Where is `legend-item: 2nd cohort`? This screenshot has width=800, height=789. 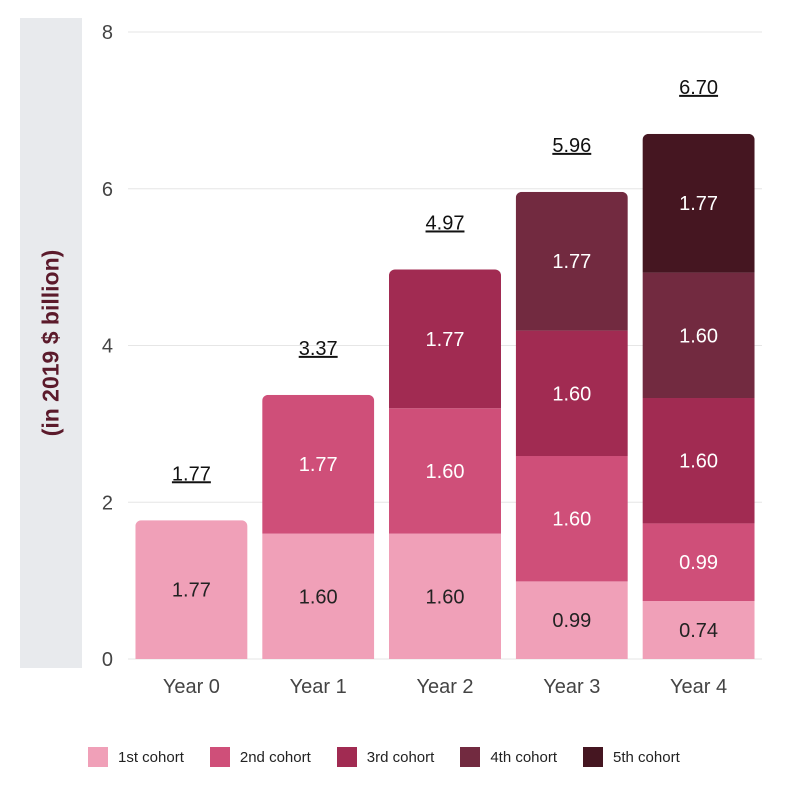
legend-item: 2nd cohort is located at coordinates (260, 757).